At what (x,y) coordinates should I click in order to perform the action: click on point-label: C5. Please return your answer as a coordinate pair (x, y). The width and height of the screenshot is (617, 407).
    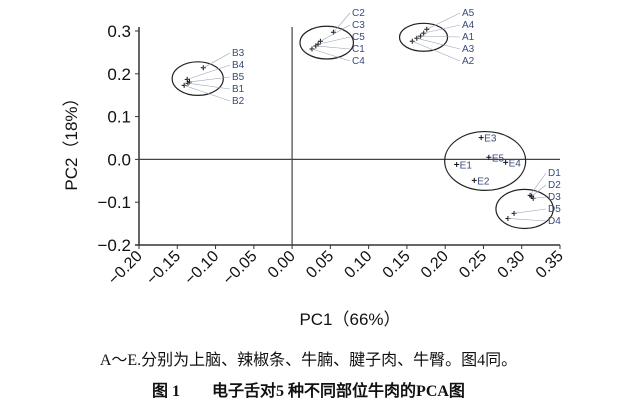
    Looking at the image, I should click on (358, 37).